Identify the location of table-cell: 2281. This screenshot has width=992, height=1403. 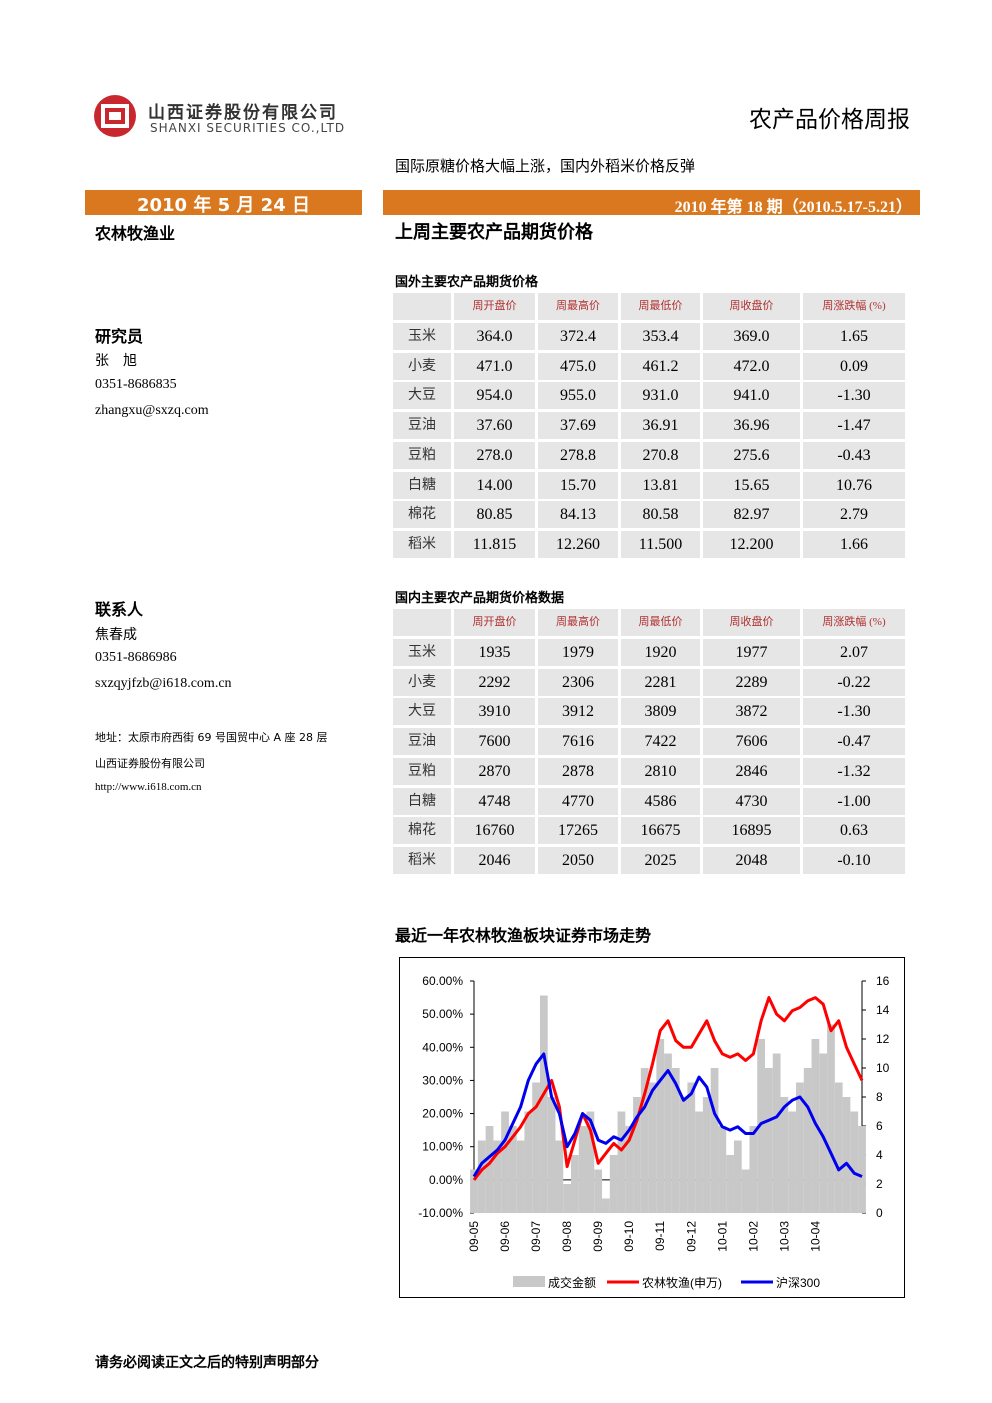
(660, 682).